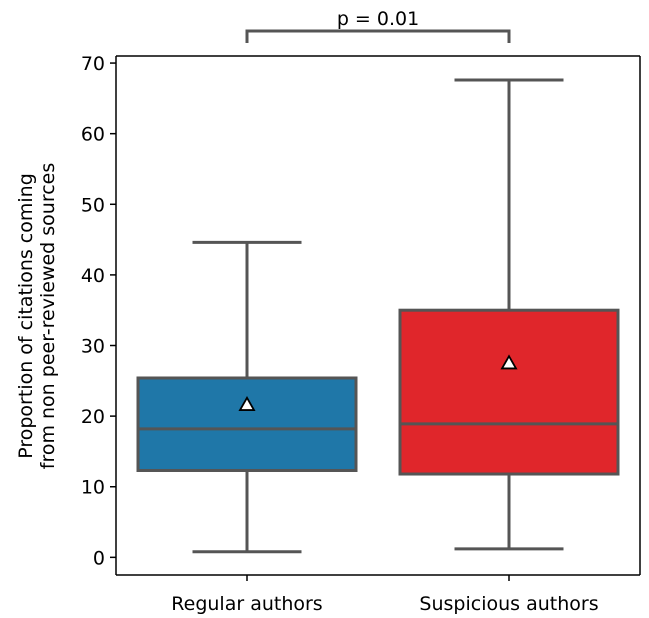  I want to click on y-tick-label: 40, so click(93, 276).